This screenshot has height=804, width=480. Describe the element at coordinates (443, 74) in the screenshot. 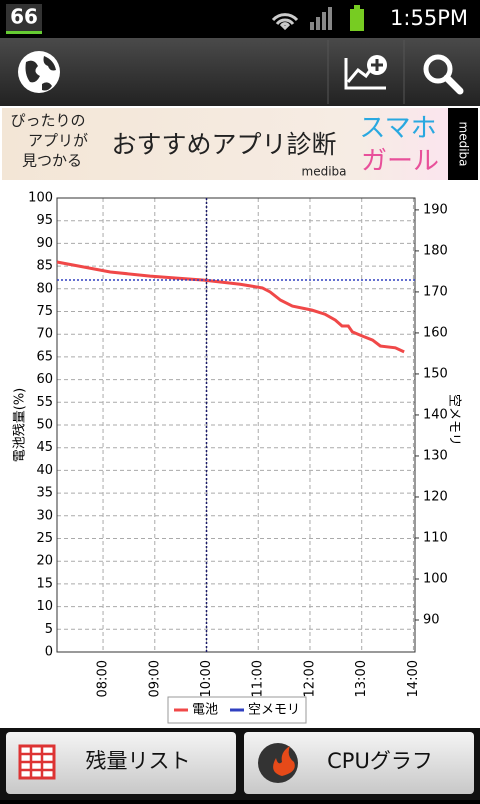

I see `search-button` at that location.